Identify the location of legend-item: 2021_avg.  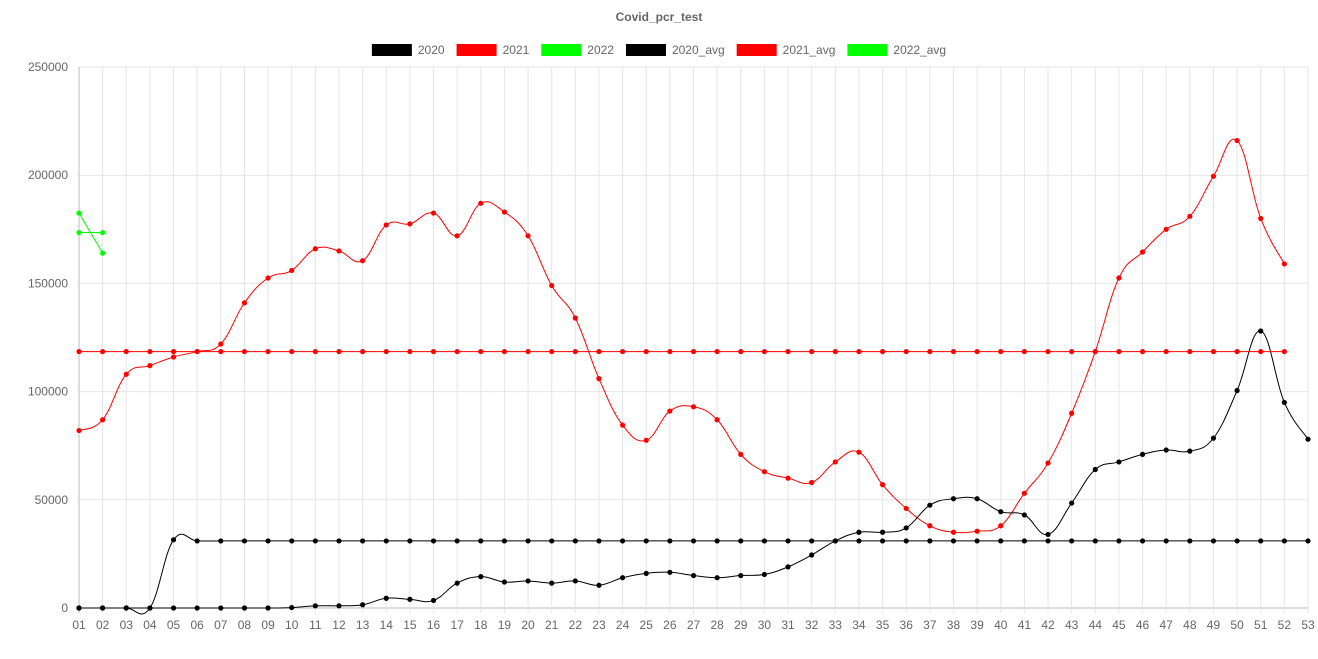
(786, 50).